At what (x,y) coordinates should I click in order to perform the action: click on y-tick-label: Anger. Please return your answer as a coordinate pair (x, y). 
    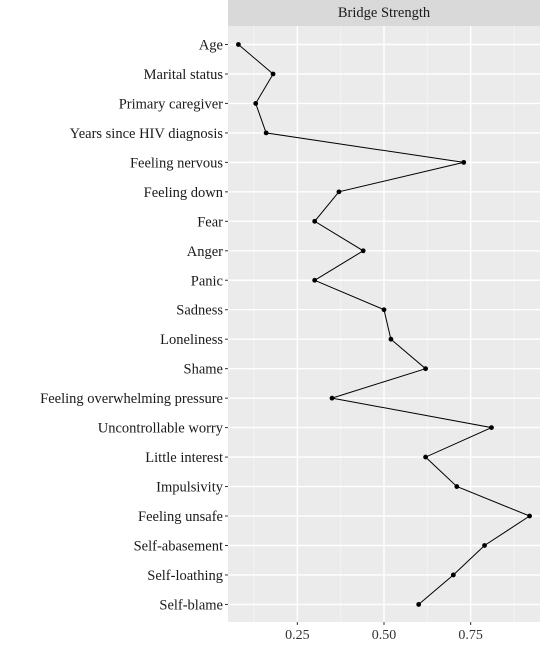
    Looking at the image, I should click on (205, 252).